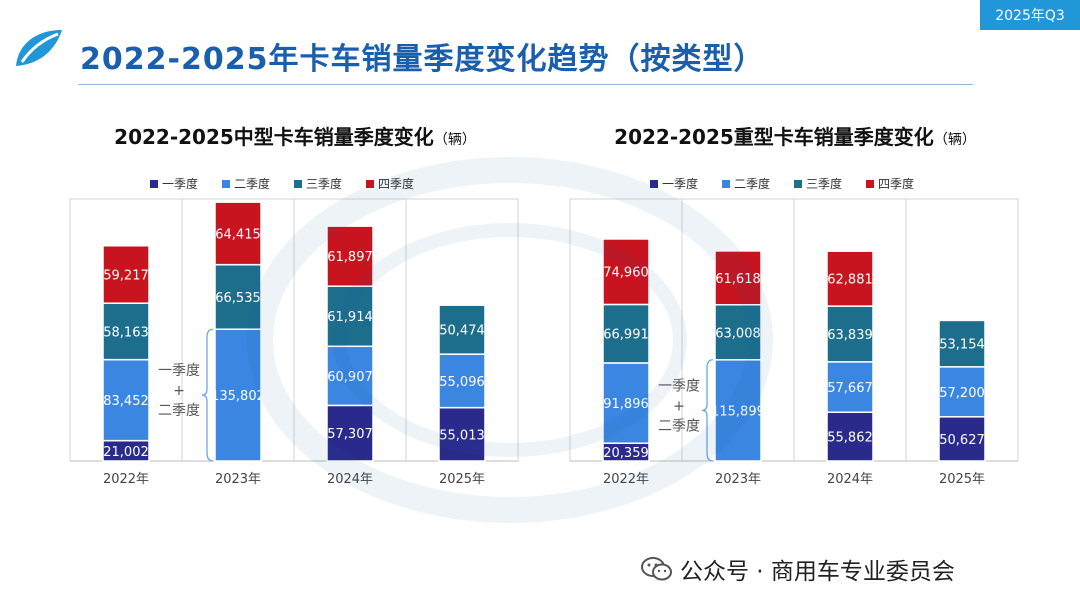 This screenshot has width=1080, height=608. I want to click on heavy-data-label-4-q1: 50,627, so click(962, 440).